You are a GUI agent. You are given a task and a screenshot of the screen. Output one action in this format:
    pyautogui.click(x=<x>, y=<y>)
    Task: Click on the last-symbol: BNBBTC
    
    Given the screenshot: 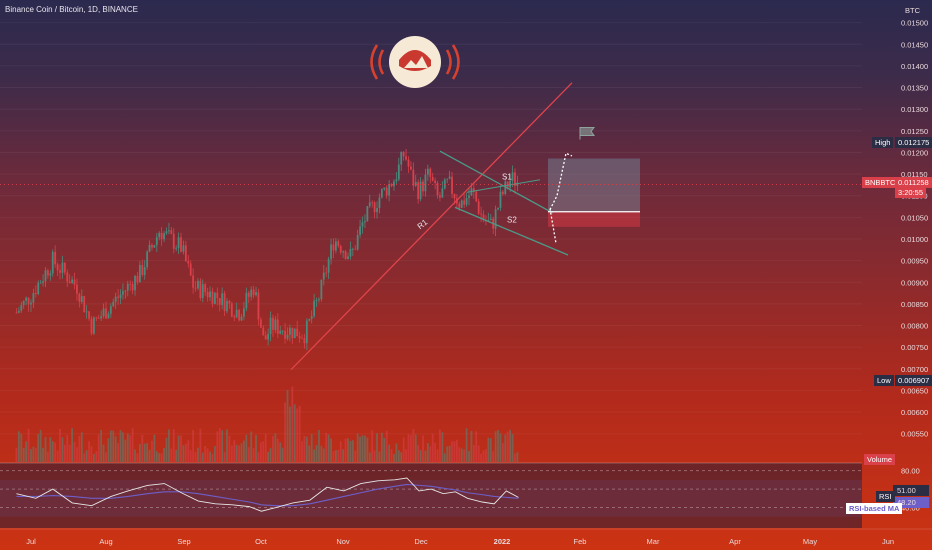 What is the action you would take?
    pyautogui.click(x=880, y=182)
    